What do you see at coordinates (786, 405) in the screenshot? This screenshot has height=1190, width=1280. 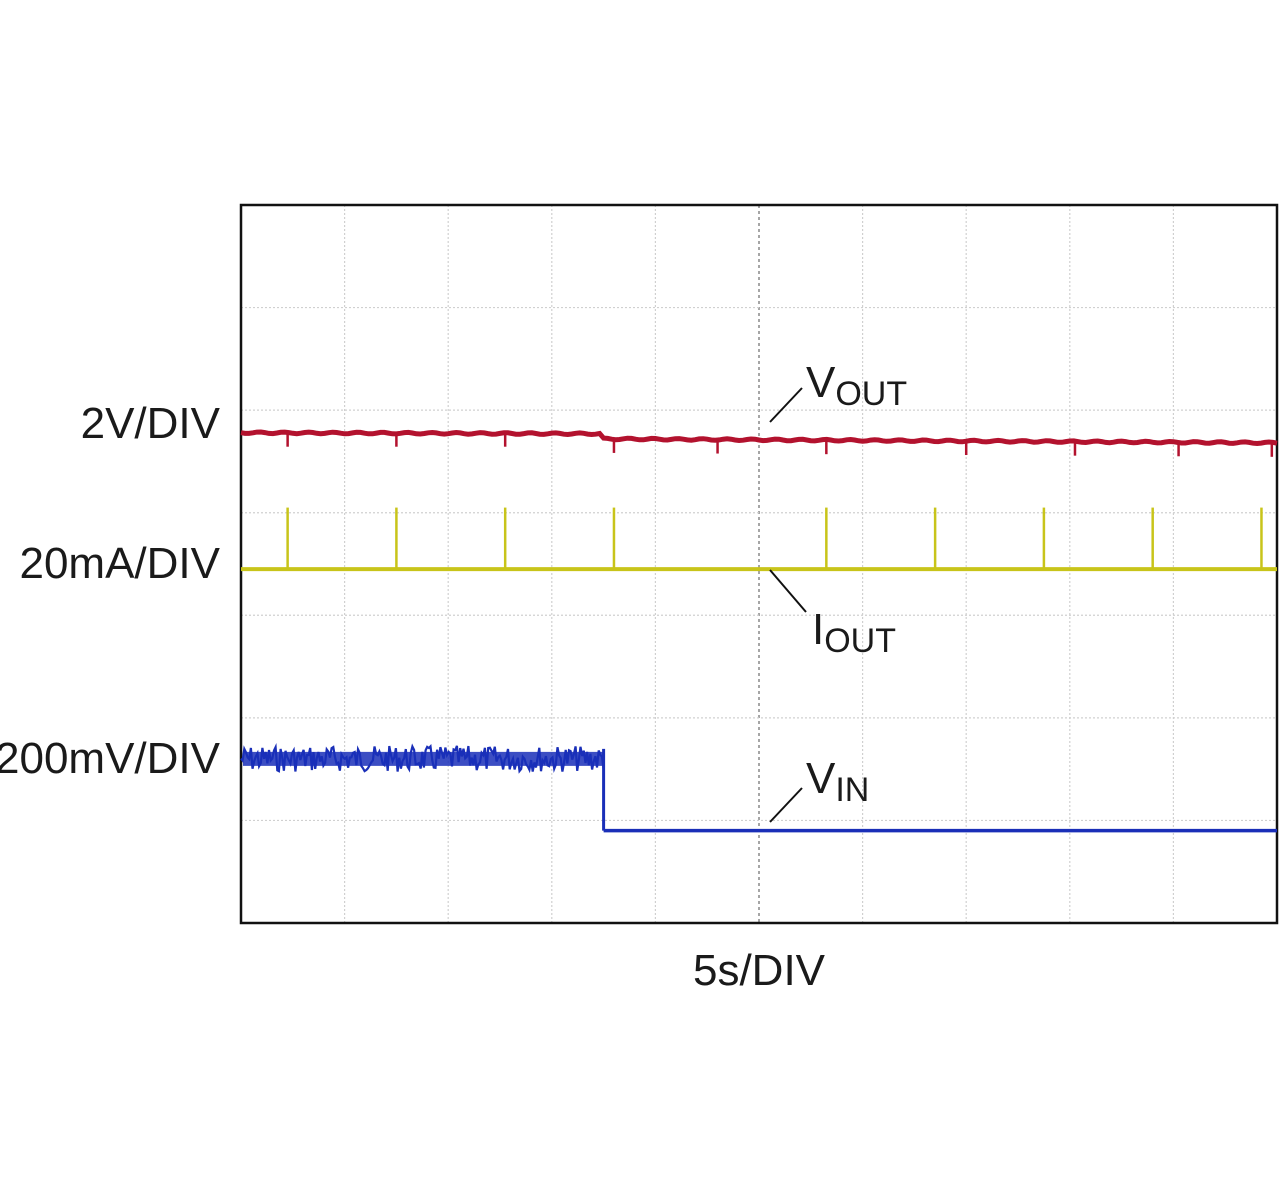 I see `vout-leader-line` at bounding box center [786, 405].